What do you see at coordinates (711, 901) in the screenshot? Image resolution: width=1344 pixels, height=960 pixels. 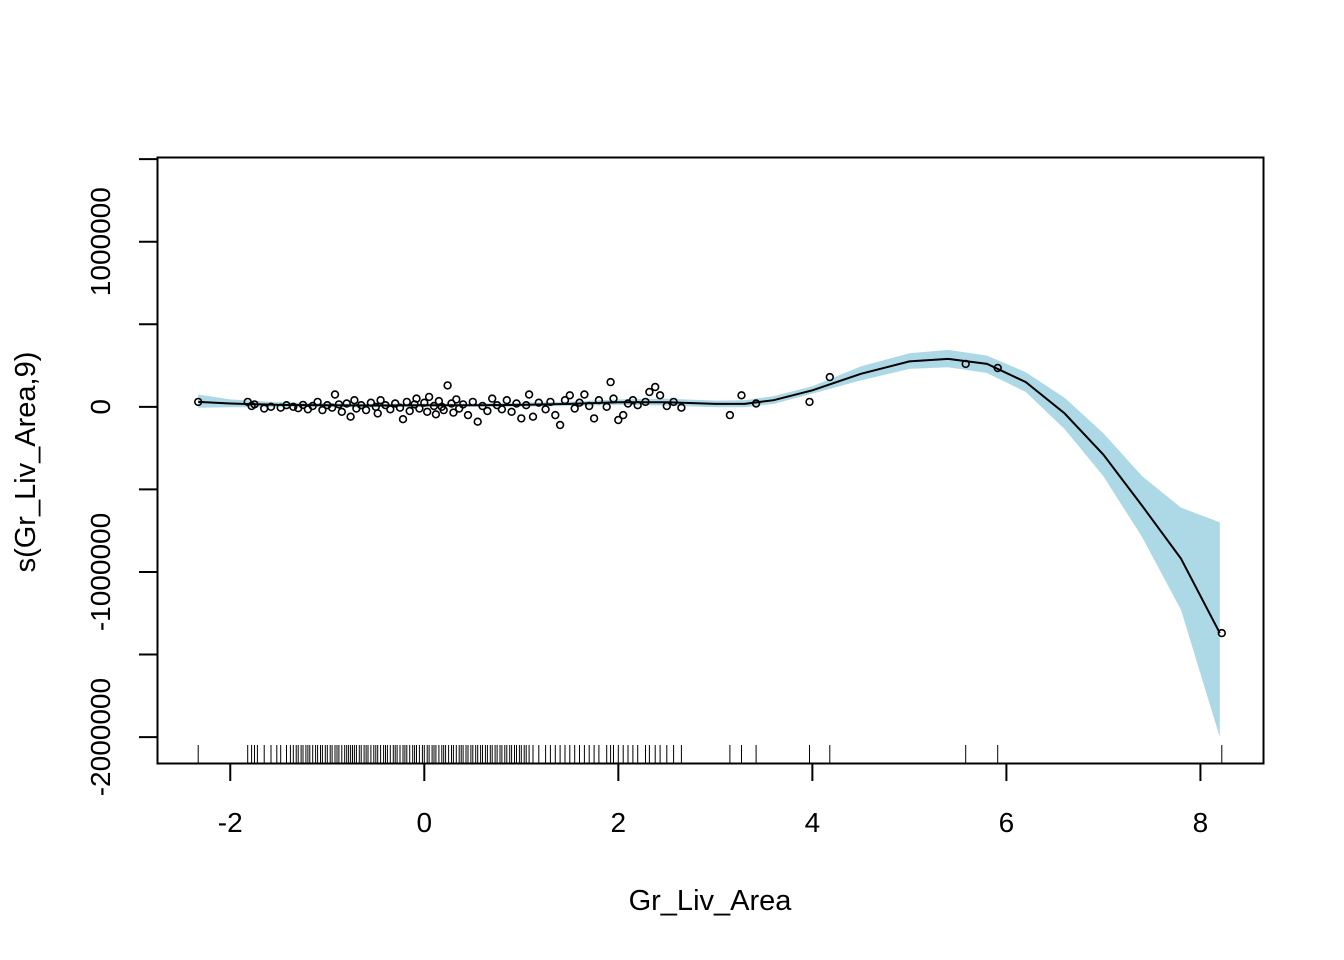 I see `x-axis-label: Gr_Liv_Area` at bounding box center [711, 901].